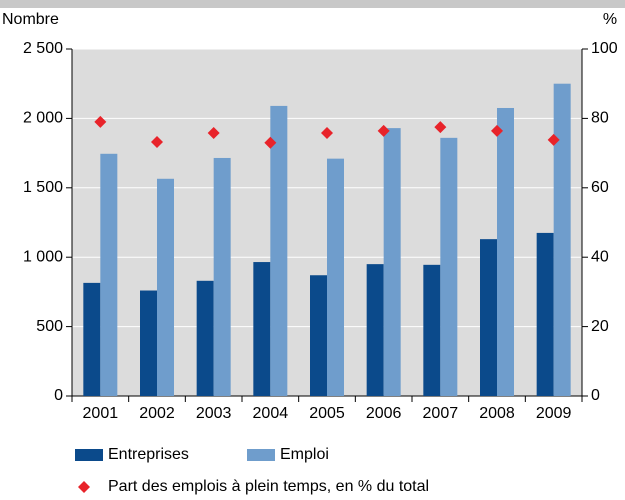 The width and height of the screenshot is (625, 500). Describe the element at coordinates (148, 454) in the screenshot. I see `legend-label: Entreprises` at that location.